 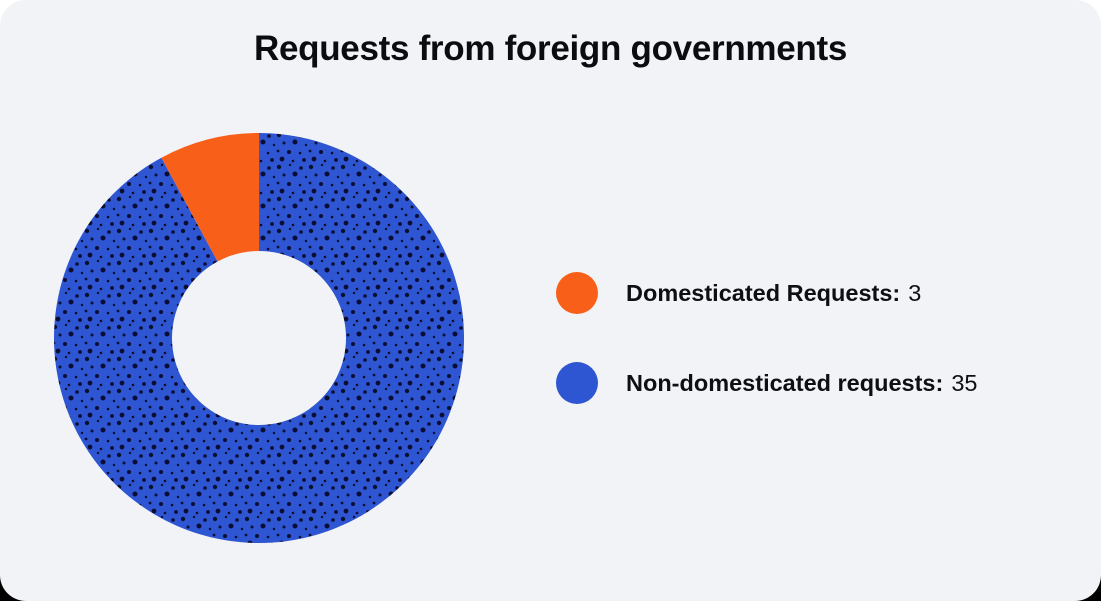 What do you see at coordinates (964, 382) in the screenshot?
I see `legend-value: 35` at bounding box center [964, 382].